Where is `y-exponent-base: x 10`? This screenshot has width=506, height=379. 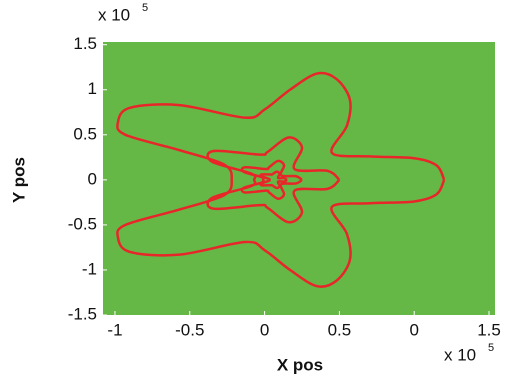 y-exponent-base: x 10 is located at coordinates (114, 14).